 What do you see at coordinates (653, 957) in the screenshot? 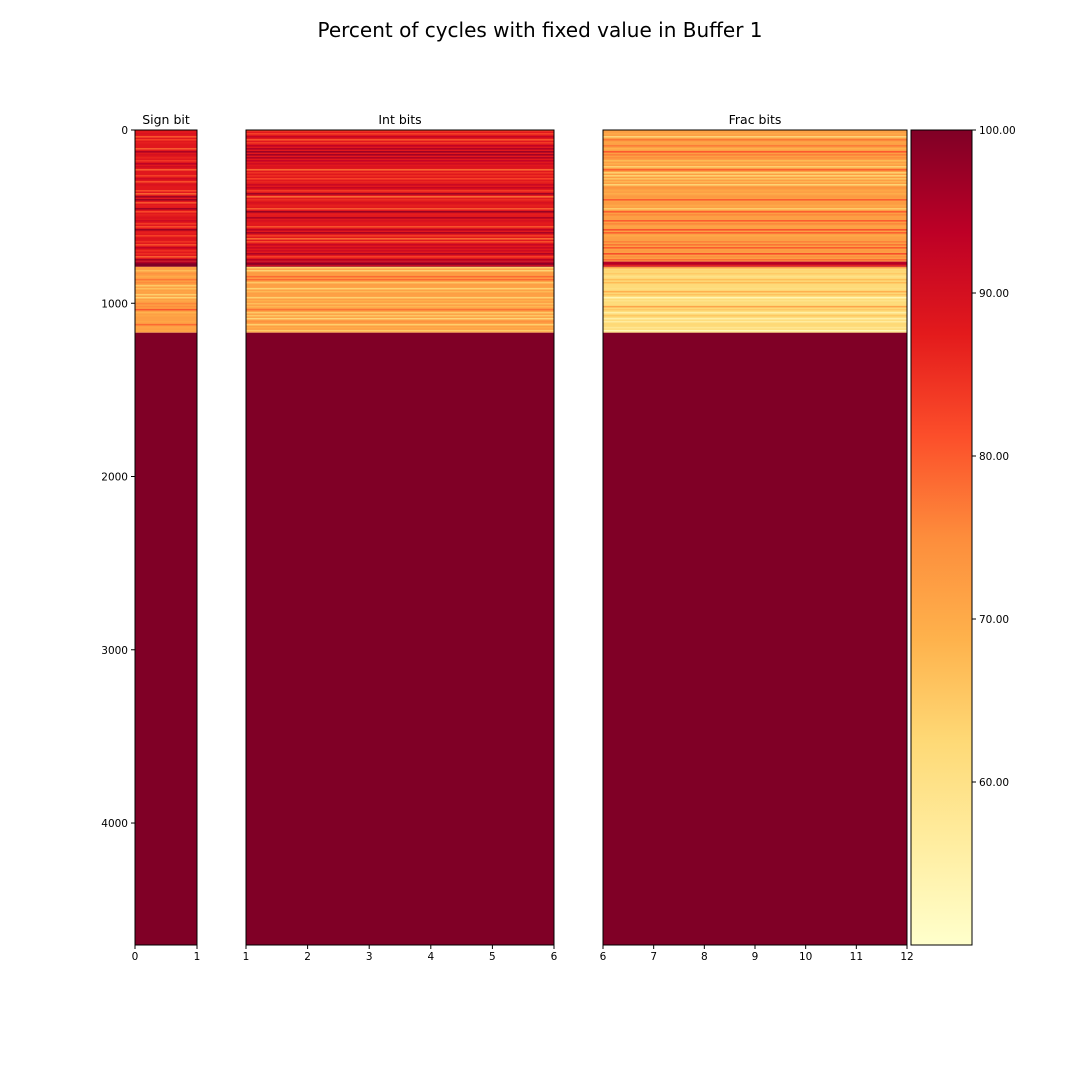
I see `x-tick-label: 7` at bounding box center [653, 957].